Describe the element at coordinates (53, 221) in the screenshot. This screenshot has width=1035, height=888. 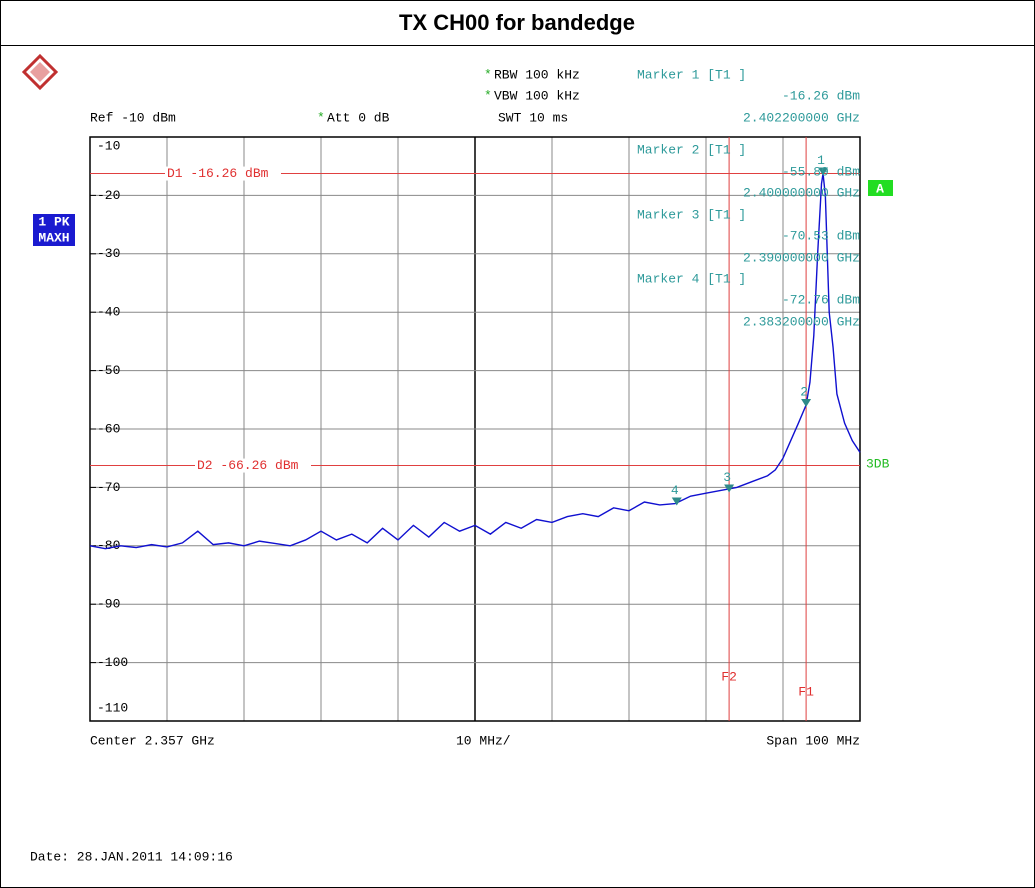
I see `trace-label: 1 PK` at that location.